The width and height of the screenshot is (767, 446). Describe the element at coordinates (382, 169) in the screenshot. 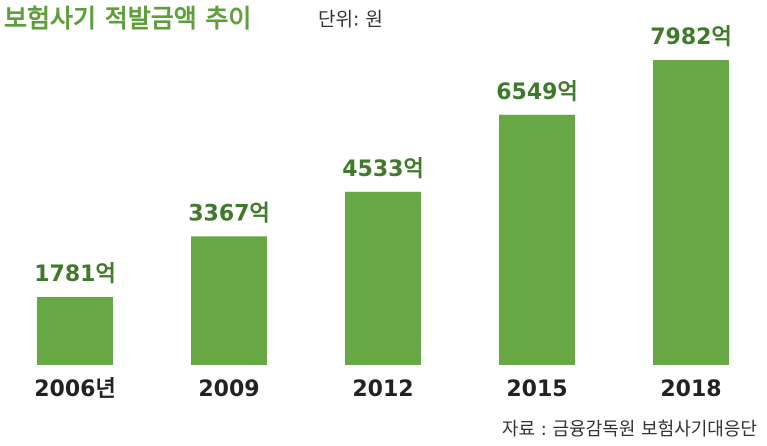

I see `value-label: 4533억` at that location.